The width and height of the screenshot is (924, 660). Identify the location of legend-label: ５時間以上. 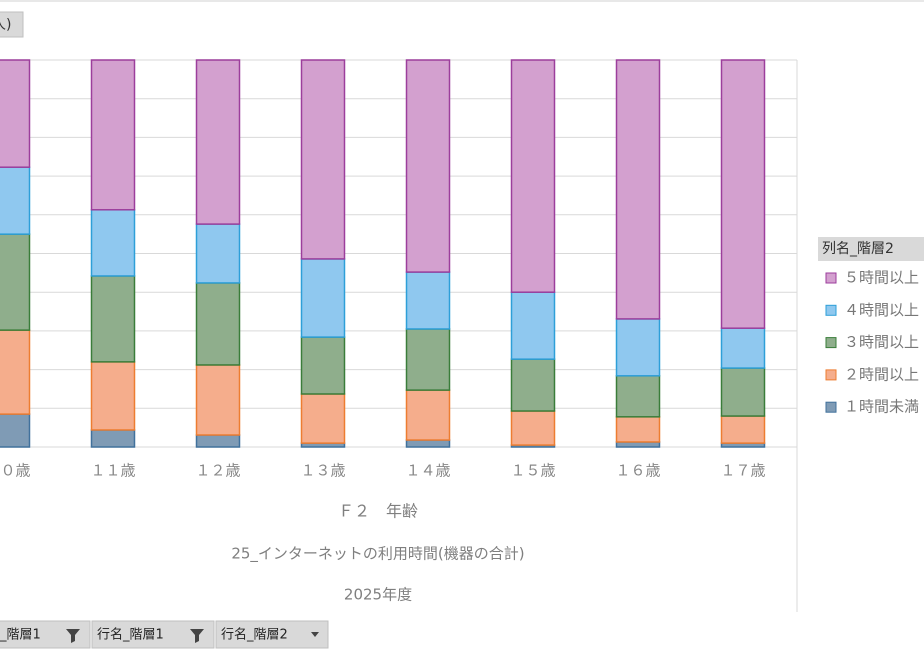
(881, 278).